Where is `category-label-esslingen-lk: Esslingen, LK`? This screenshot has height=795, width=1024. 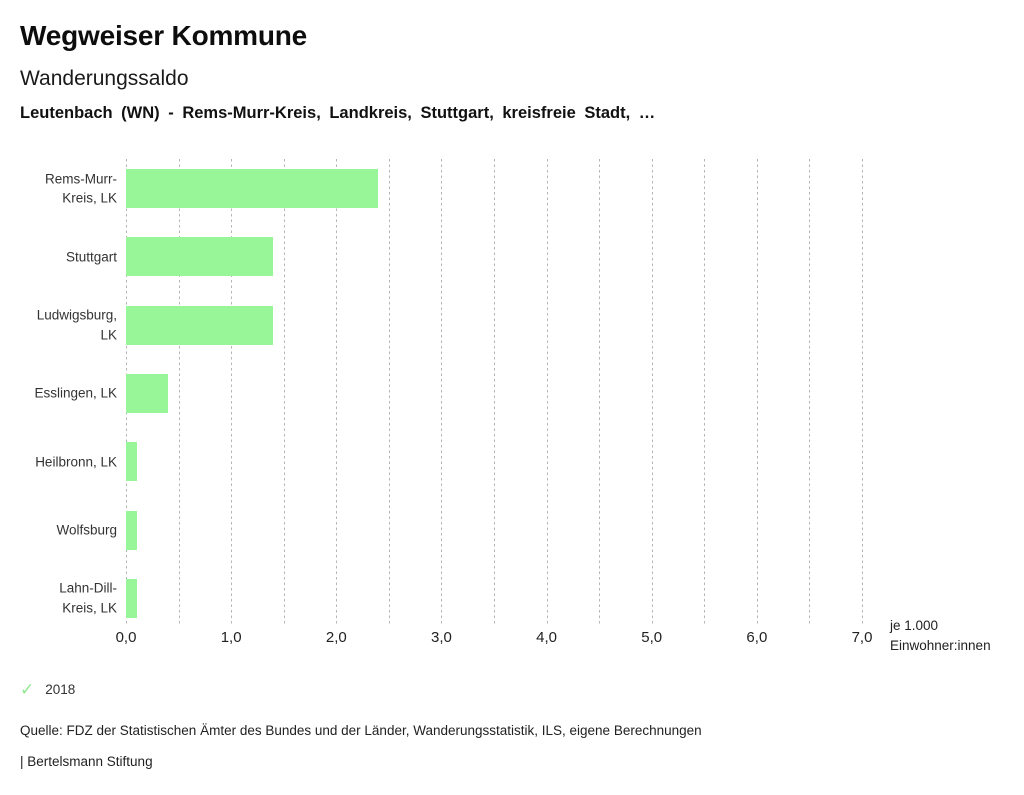
category-label-esslingen-lk: Esslingen, LK is located at coordinates (58, 394).